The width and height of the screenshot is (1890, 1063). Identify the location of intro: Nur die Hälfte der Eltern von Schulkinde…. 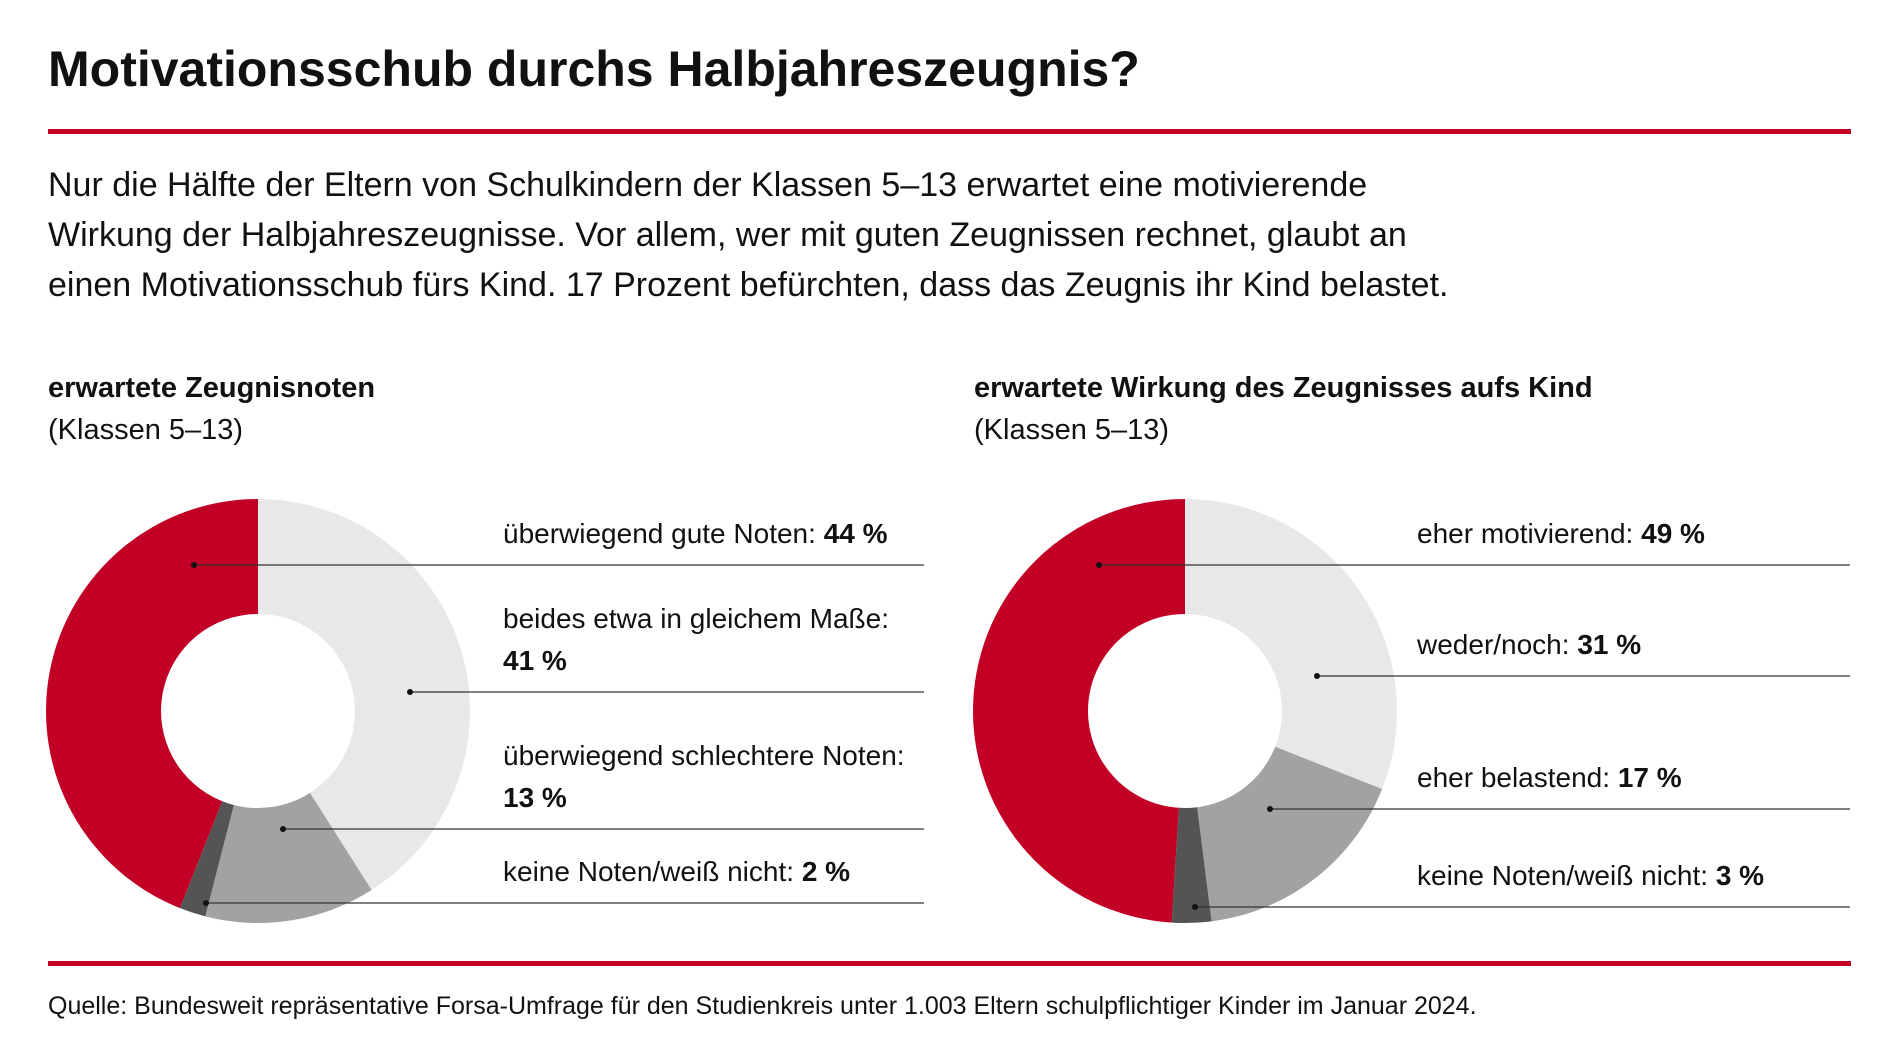
(748, 235).